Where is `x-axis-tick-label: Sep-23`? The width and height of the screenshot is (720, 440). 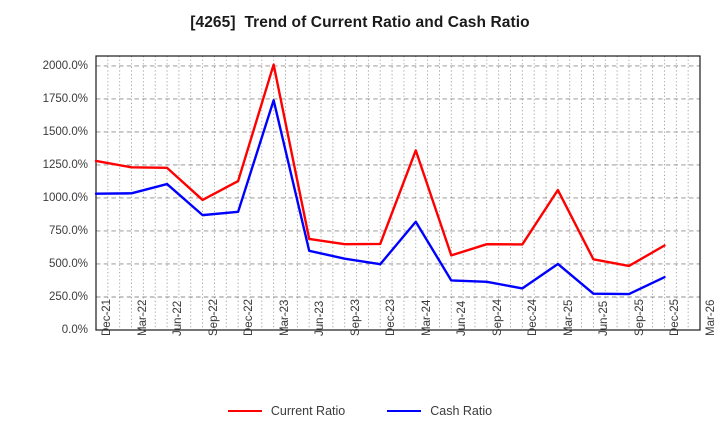 x-axis-tick-label: Sep-23 is located at coordinates (355, 317).